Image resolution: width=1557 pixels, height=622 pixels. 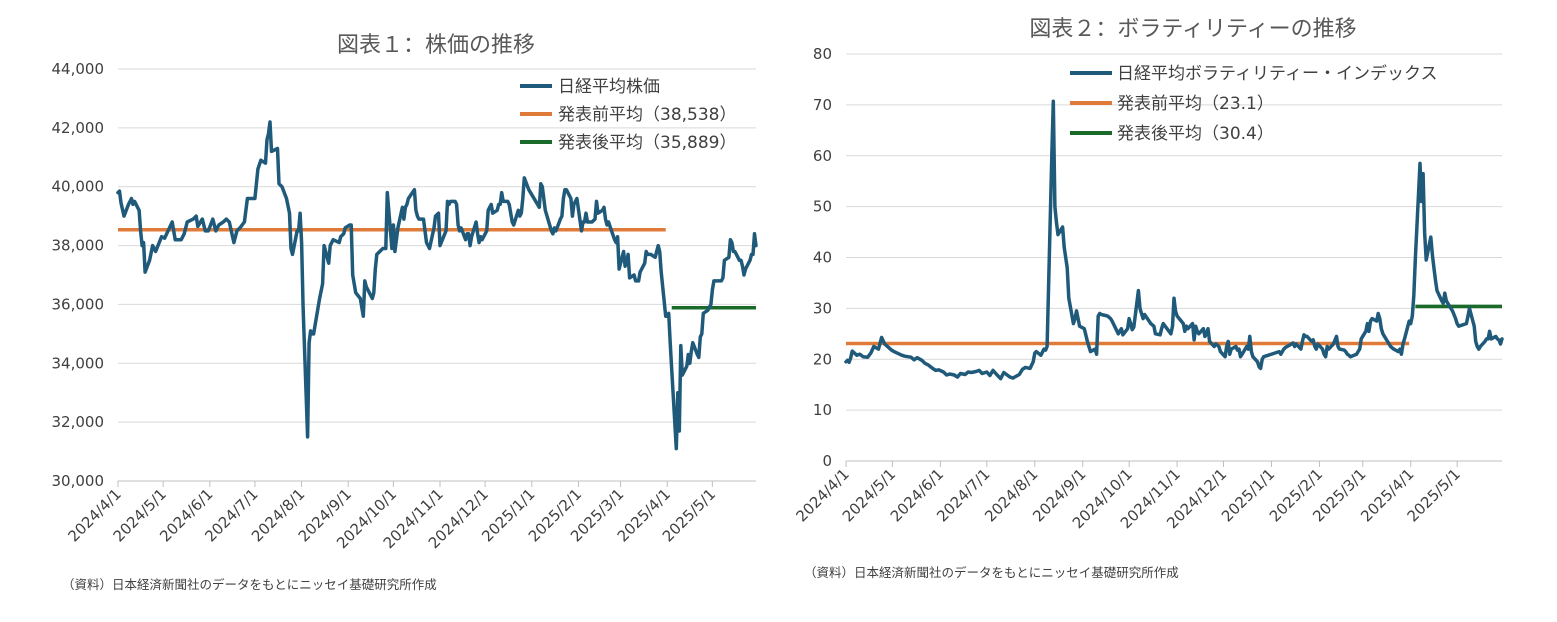 I want to click on y-tick-label: 10, so click(x=822, y=410).